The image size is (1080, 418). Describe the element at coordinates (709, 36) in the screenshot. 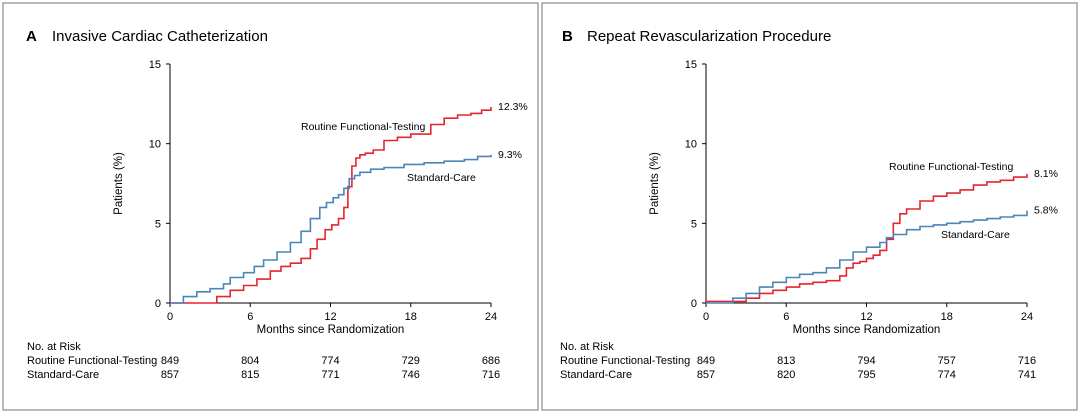

I see `panel-b-title: Repeat Revascularization Procedure` at that location.